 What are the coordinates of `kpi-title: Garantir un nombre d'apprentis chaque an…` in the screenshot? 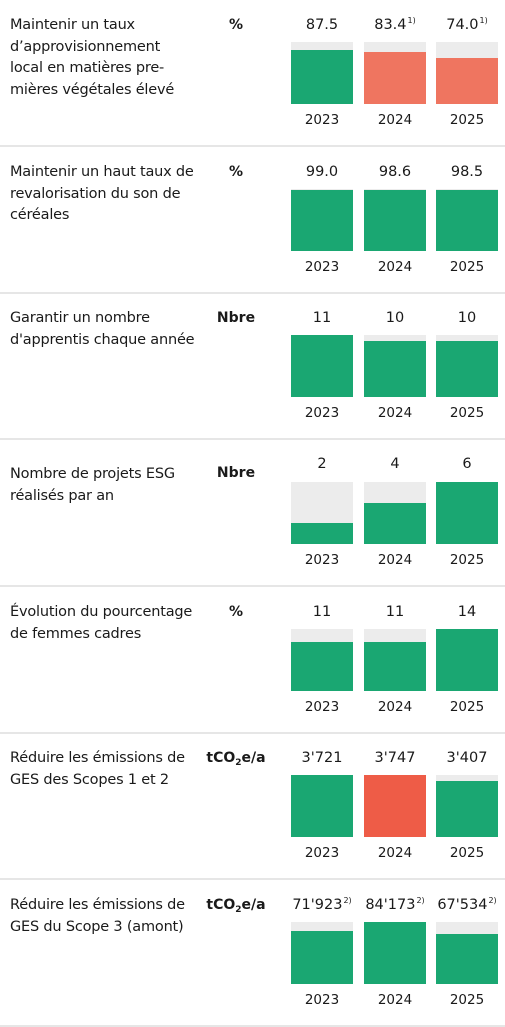 It's located at (102, 329).